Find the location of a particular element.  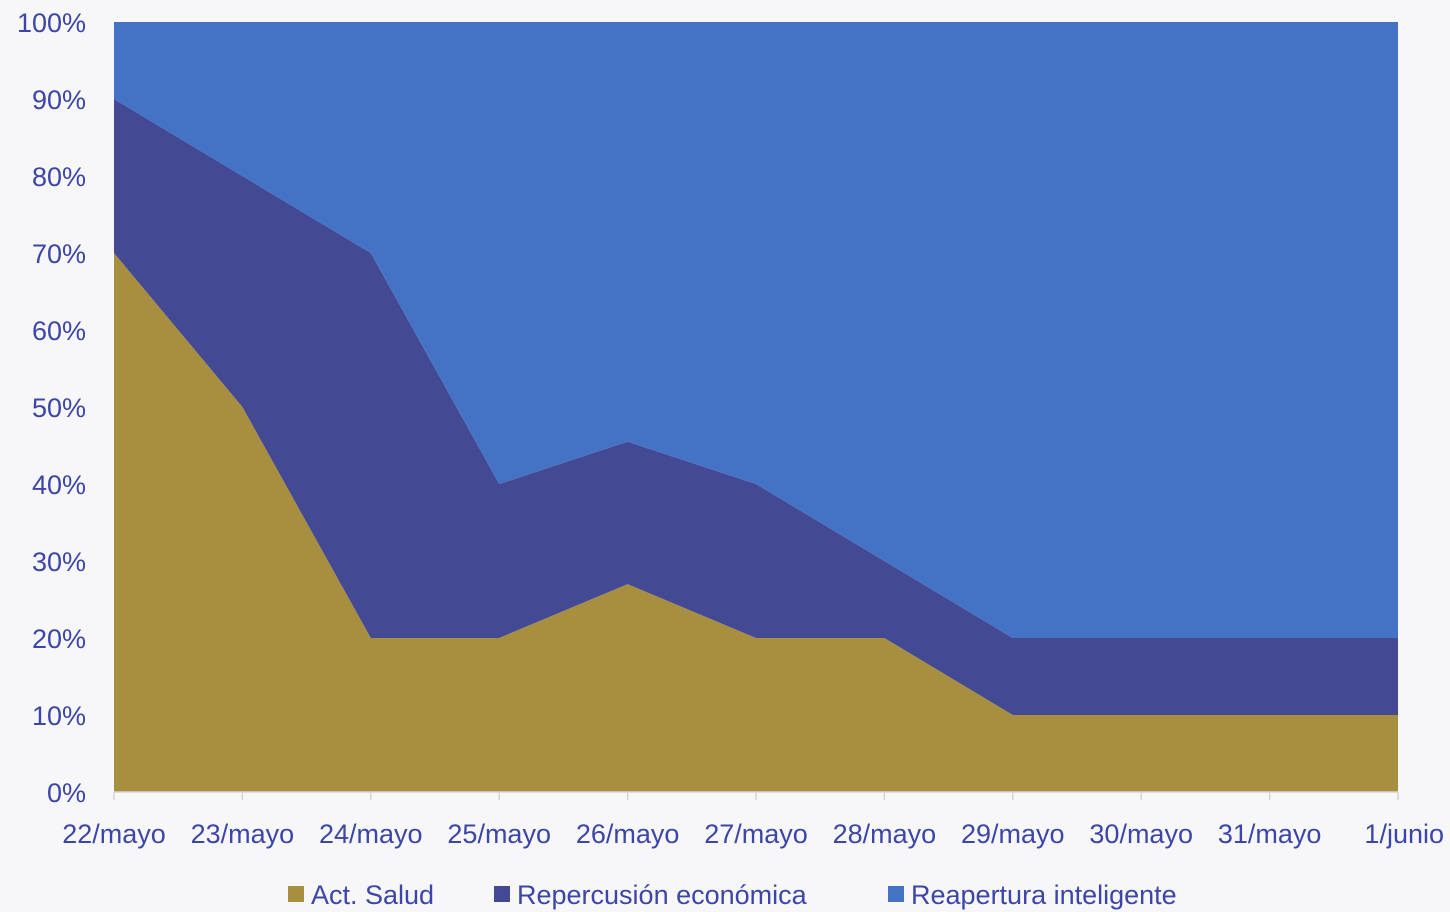

y-axis-labels: 0% 10% 20% 30% 40% 50% 60% 70% 80% 90% 100% is located at coordinates (51, 408).